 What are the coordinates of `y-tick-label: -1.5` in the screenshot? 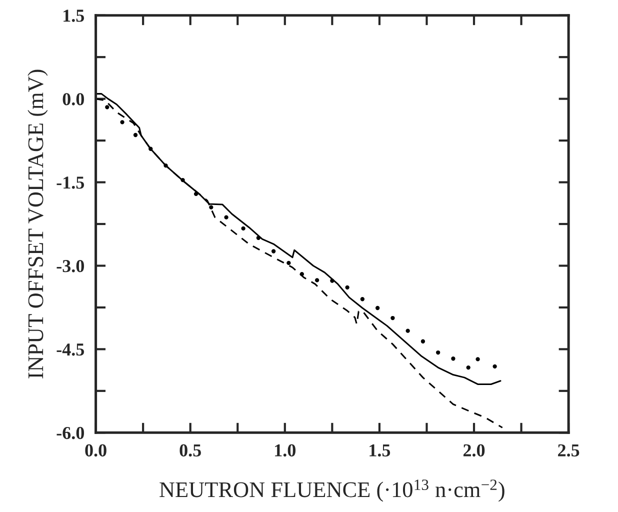 It's located at (70, 182).